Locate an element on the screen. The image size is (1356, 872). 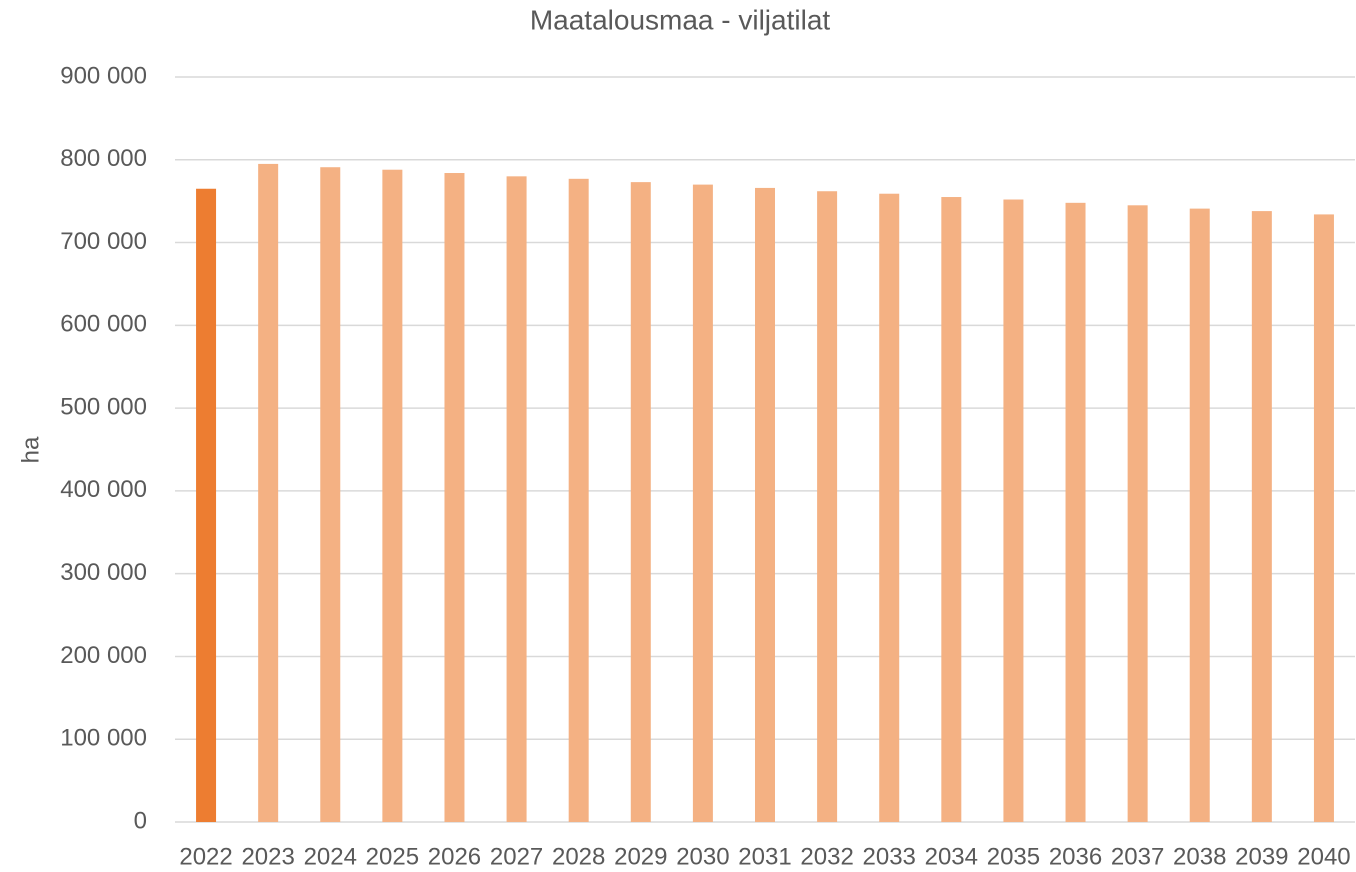
x-tick-label: 2036 is located at coordinates (1075, 856).